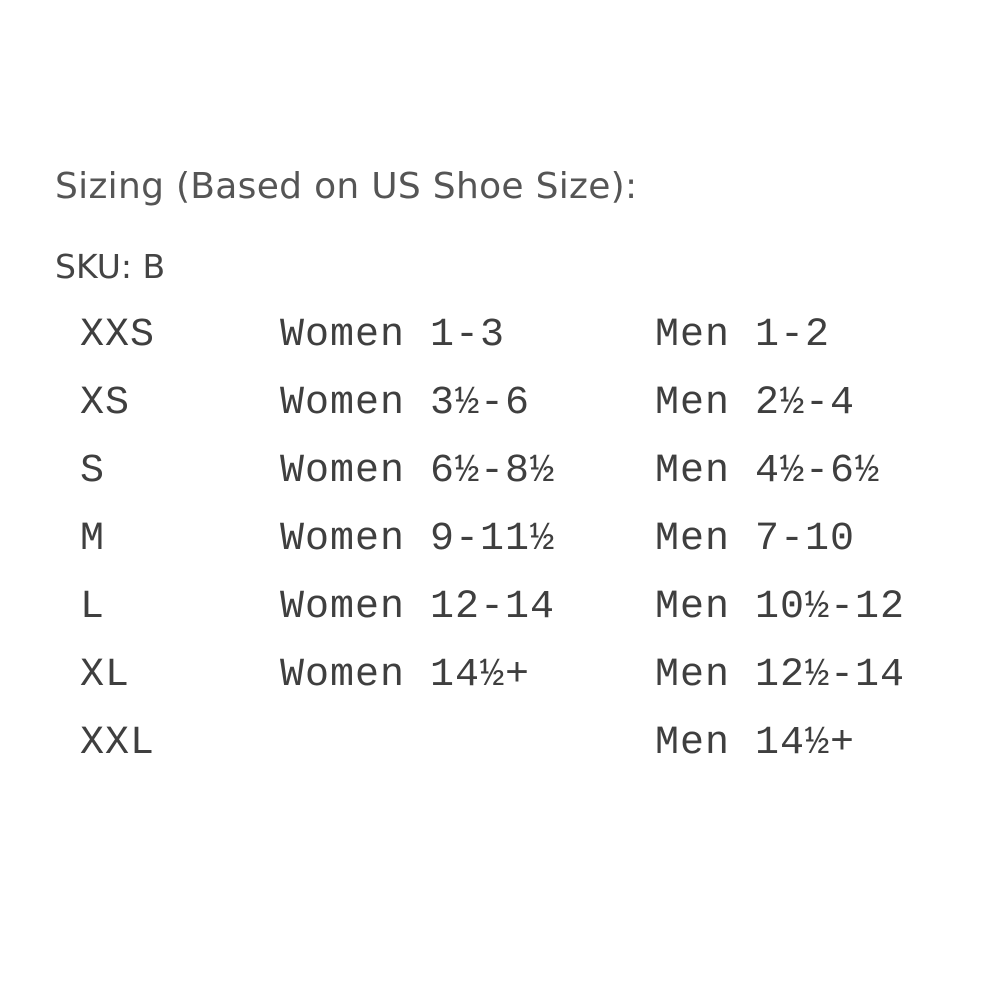 The height and width of the screenshot is (1000, 1000). Describe the element at coordinates (755, 539) in the screenshot. I see `men-size: Men 7-10` at that location.